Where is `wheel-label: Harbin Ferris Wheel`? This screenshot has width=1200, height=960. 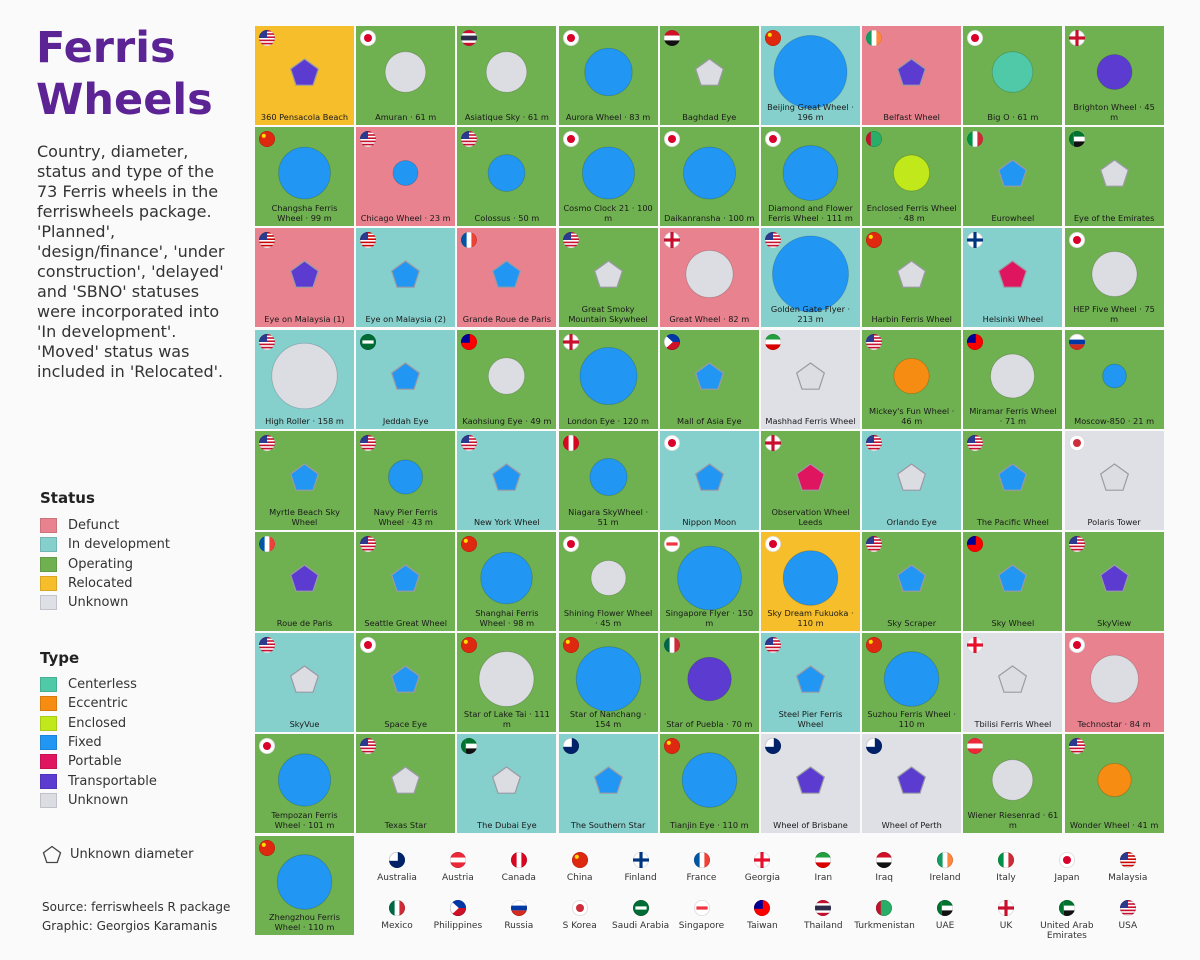 wheel-label: Harbin Ferris Wheel is located at coordinates (911, 319).